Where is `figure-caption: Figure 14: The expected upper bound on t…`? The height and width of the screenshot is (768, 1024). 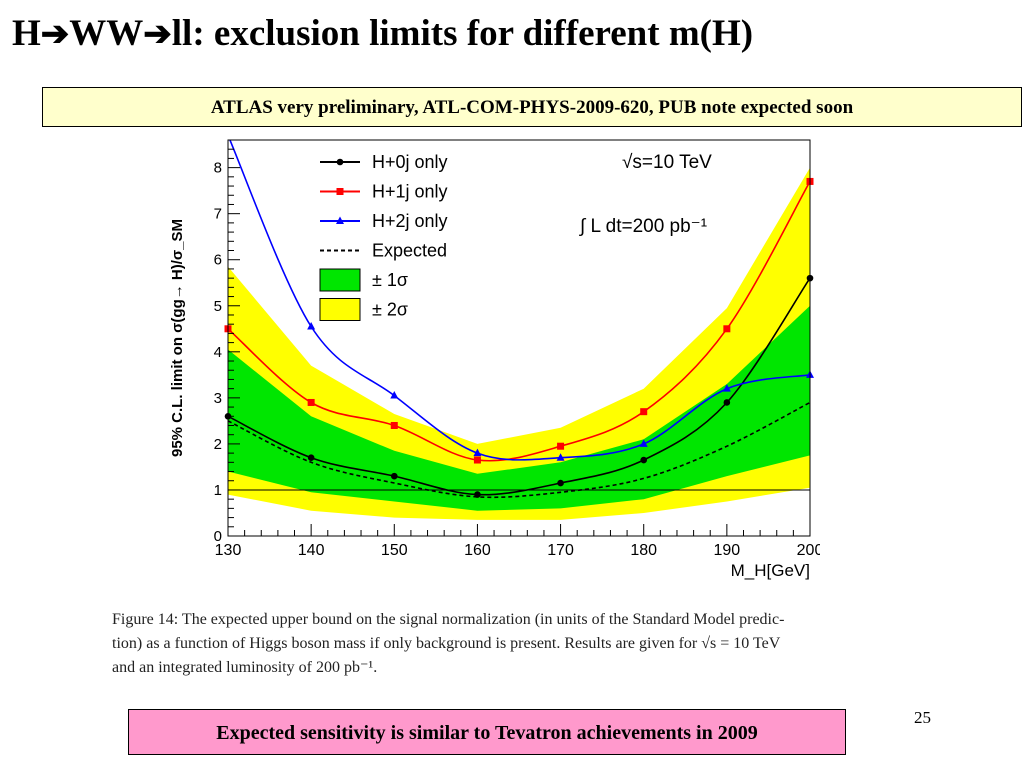 figure-caption: Figure 14: The expected upper bound on t… is located at coordinates (522, 644).